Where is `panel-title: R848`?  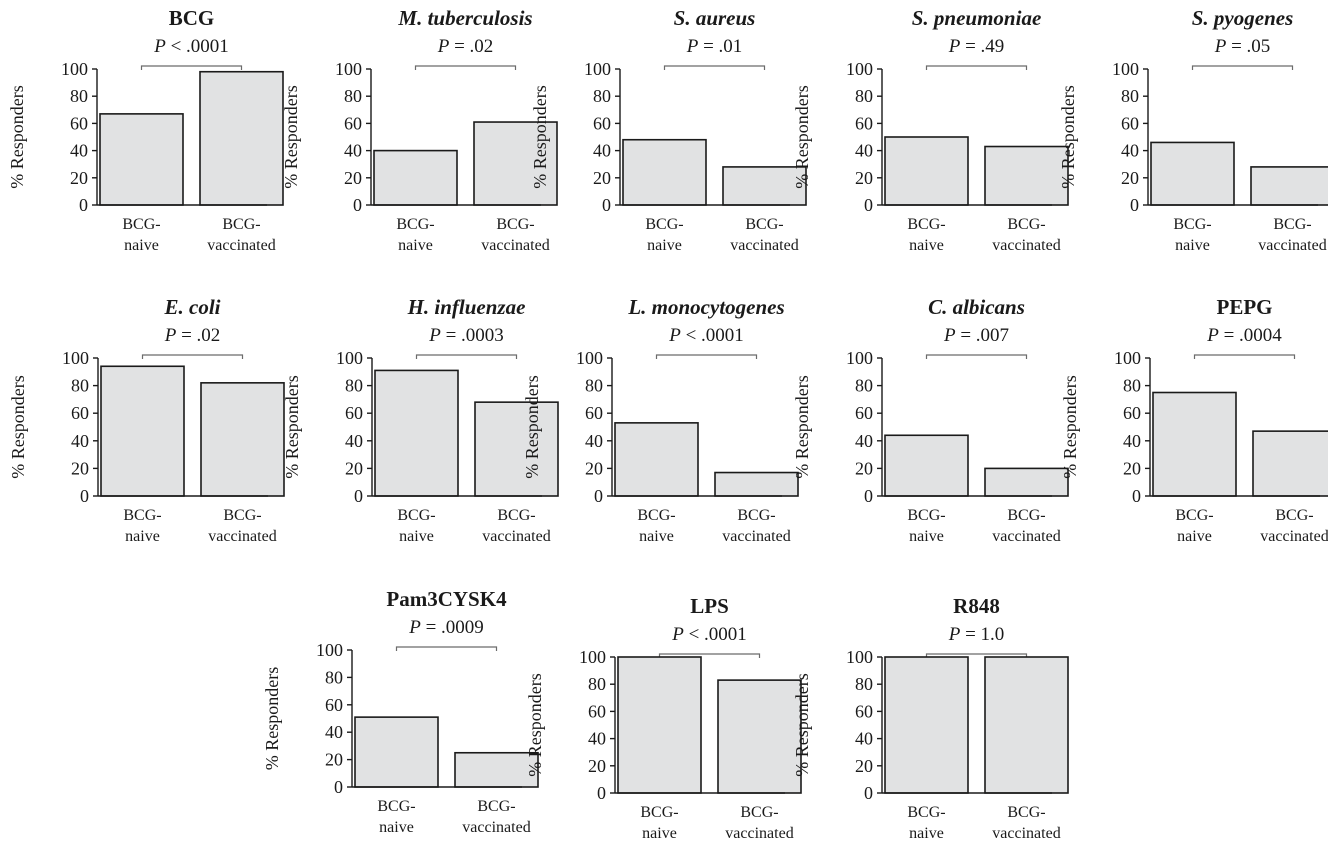
panel-title: R848 is located at coordinates (976, 606).